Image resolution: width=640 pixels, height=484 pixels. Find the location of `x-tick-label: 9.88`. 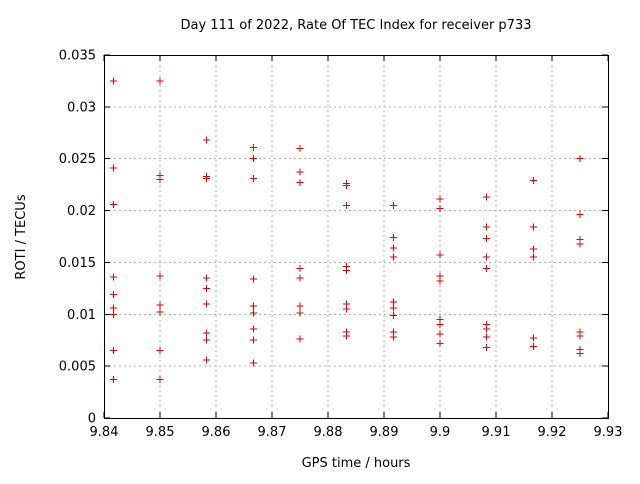

x-tick-label: 9.88 is located at coordinates (328, 432).